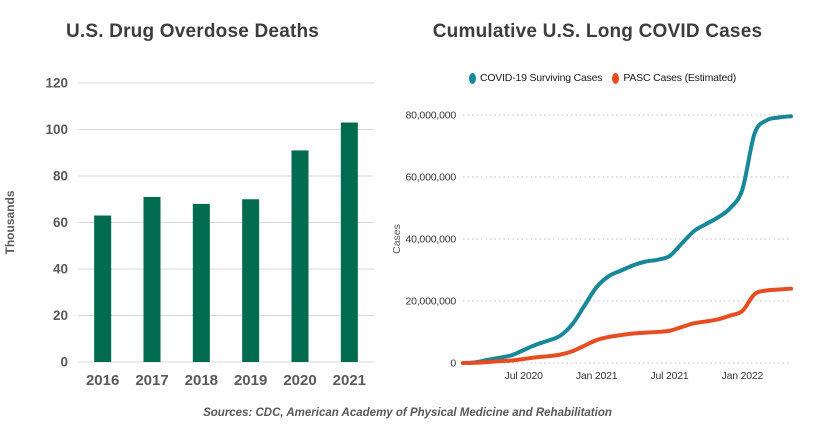  I want to click on overdose-chart-title: U.S. Drug Overdose Deaths, so click(192, 31).